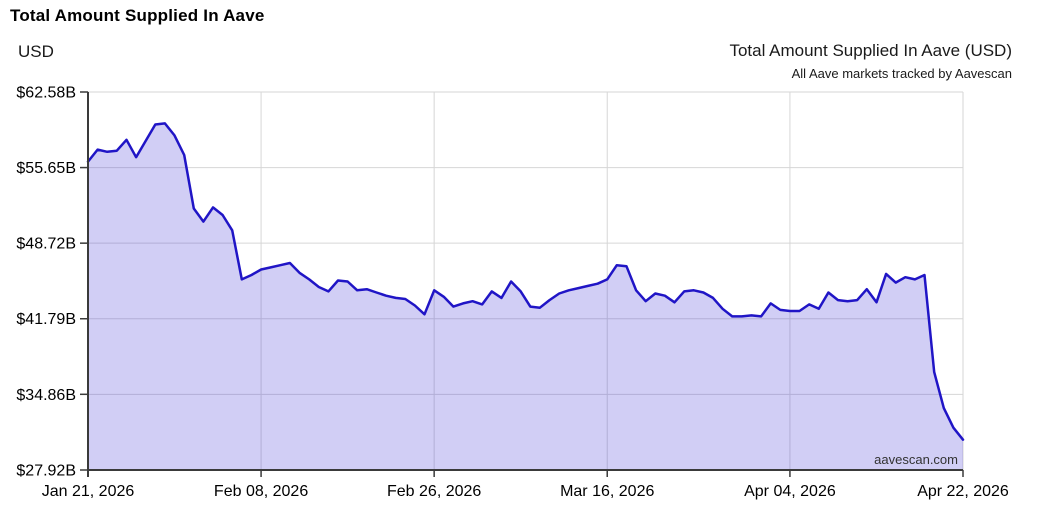 The width and height of the screenshot is (1038, 524). Describe the element at coordinates (434, 491) in the screenshot. I see `x-tick-label: Feb 26, 2026` at that location.